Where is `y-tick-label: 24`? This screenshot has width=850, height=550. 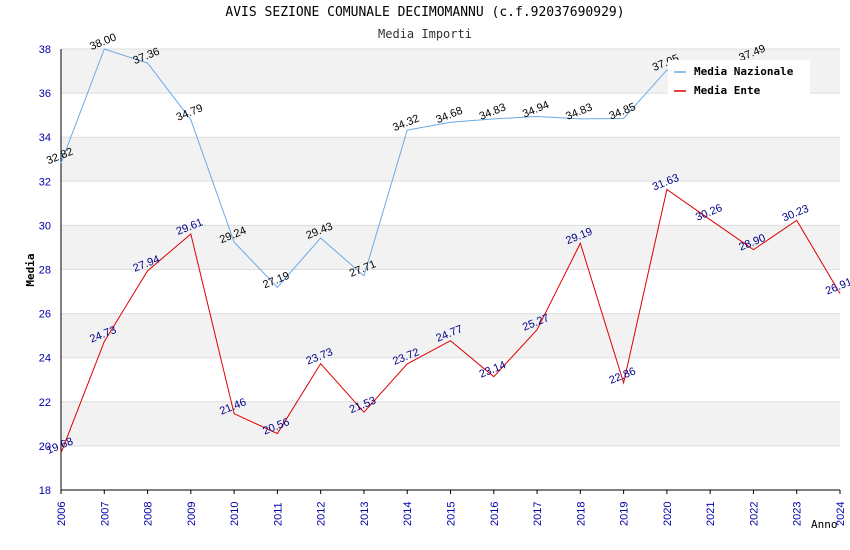 y-tick-label: 24 is located at coordinates (45, 359).